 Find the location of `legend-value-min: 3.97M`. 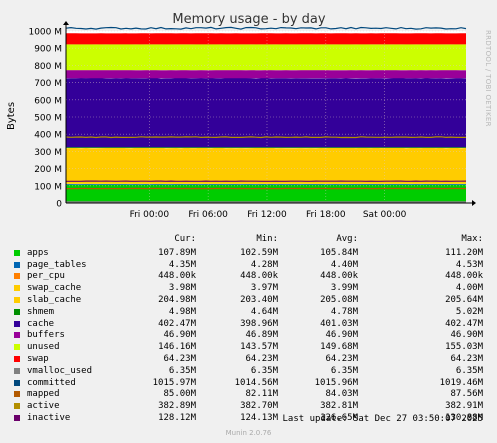

legend-value-min: 3.97M is located at coordinates (264, 288).